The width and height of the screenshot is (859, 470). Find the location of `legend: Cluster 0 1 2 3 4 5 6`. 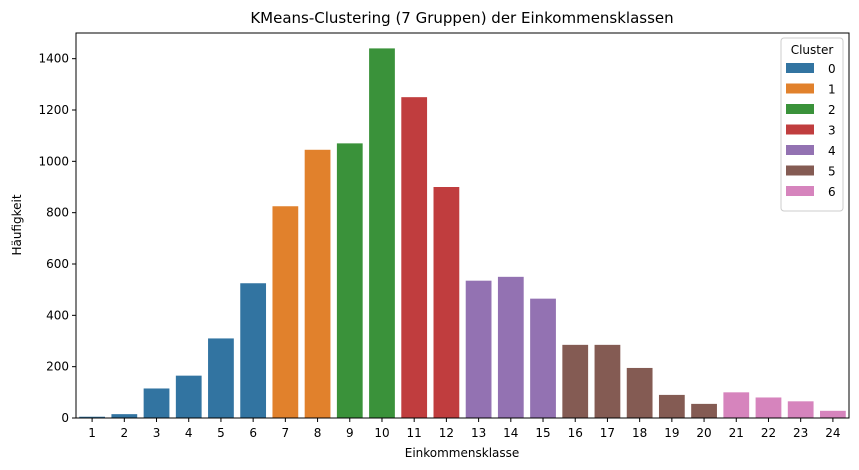

legend: Cluster 0 1 2 3 4 5 6 is located at coordinates (812, 124).